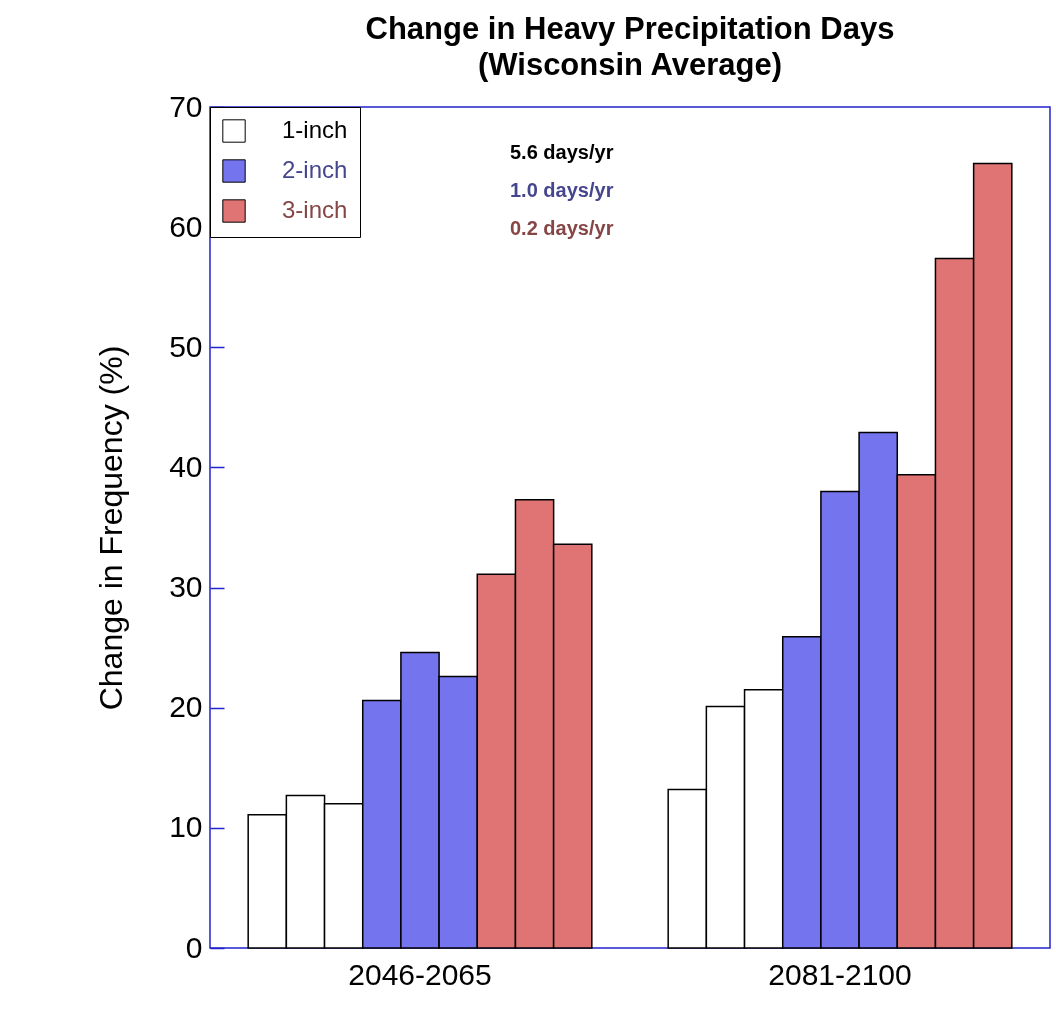 Image resolution: width=1056 pixels, height=1010 pixels. I want to click on y-tick-label: 10, so click(186, 827).